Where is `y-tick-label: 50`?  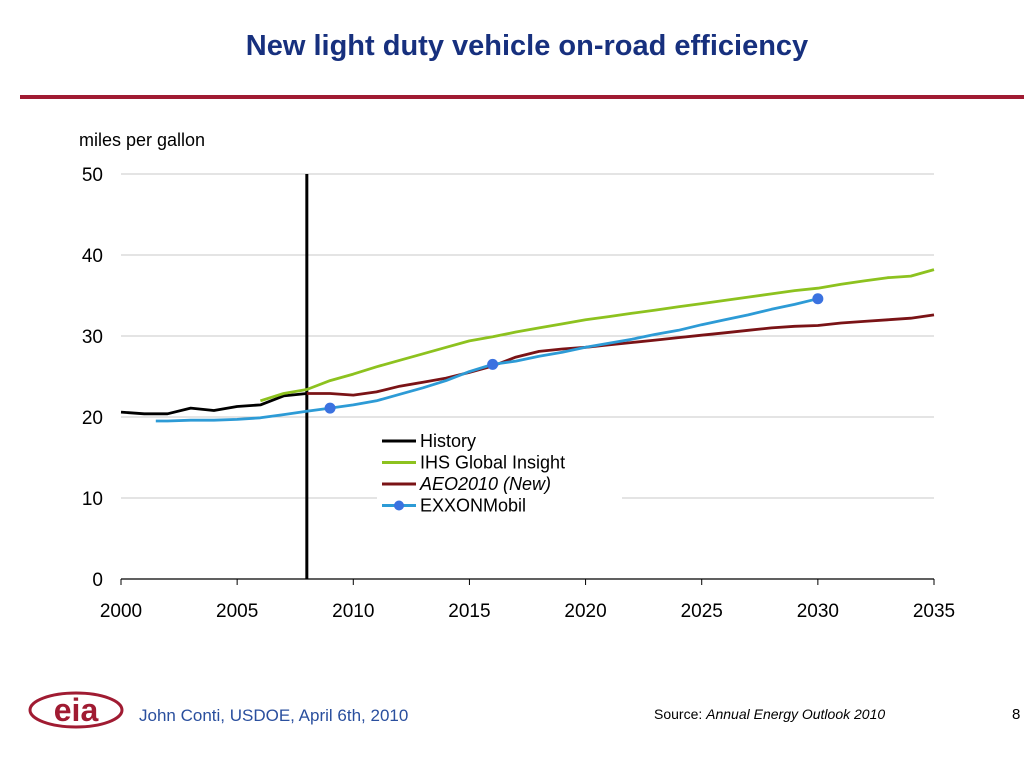 y-tick-label: 50 is located at coordinates (92, 175).